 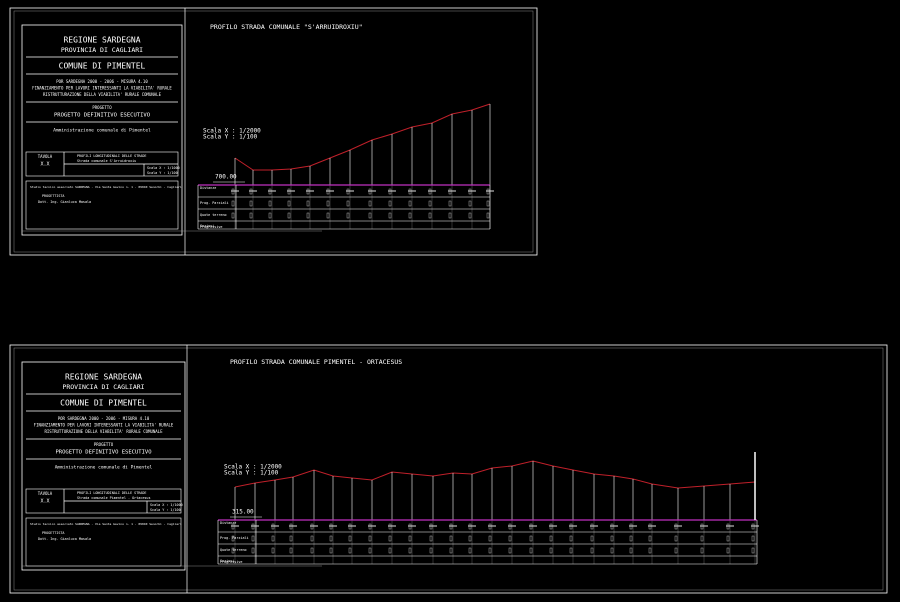 What do you see at coordinates (102, 107) in the screenshot?
I see `project-label: PROGETTO` at bounding box center [102, 107].